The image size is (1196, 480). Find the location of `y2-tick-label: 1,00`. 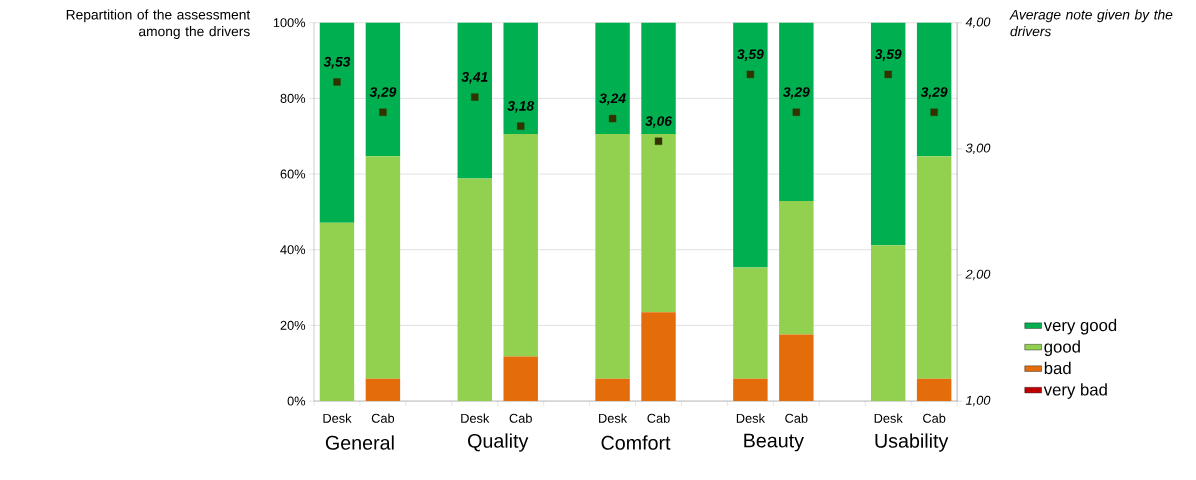

y2-tick-label: 1,00 is located at coordinates (978, 401).